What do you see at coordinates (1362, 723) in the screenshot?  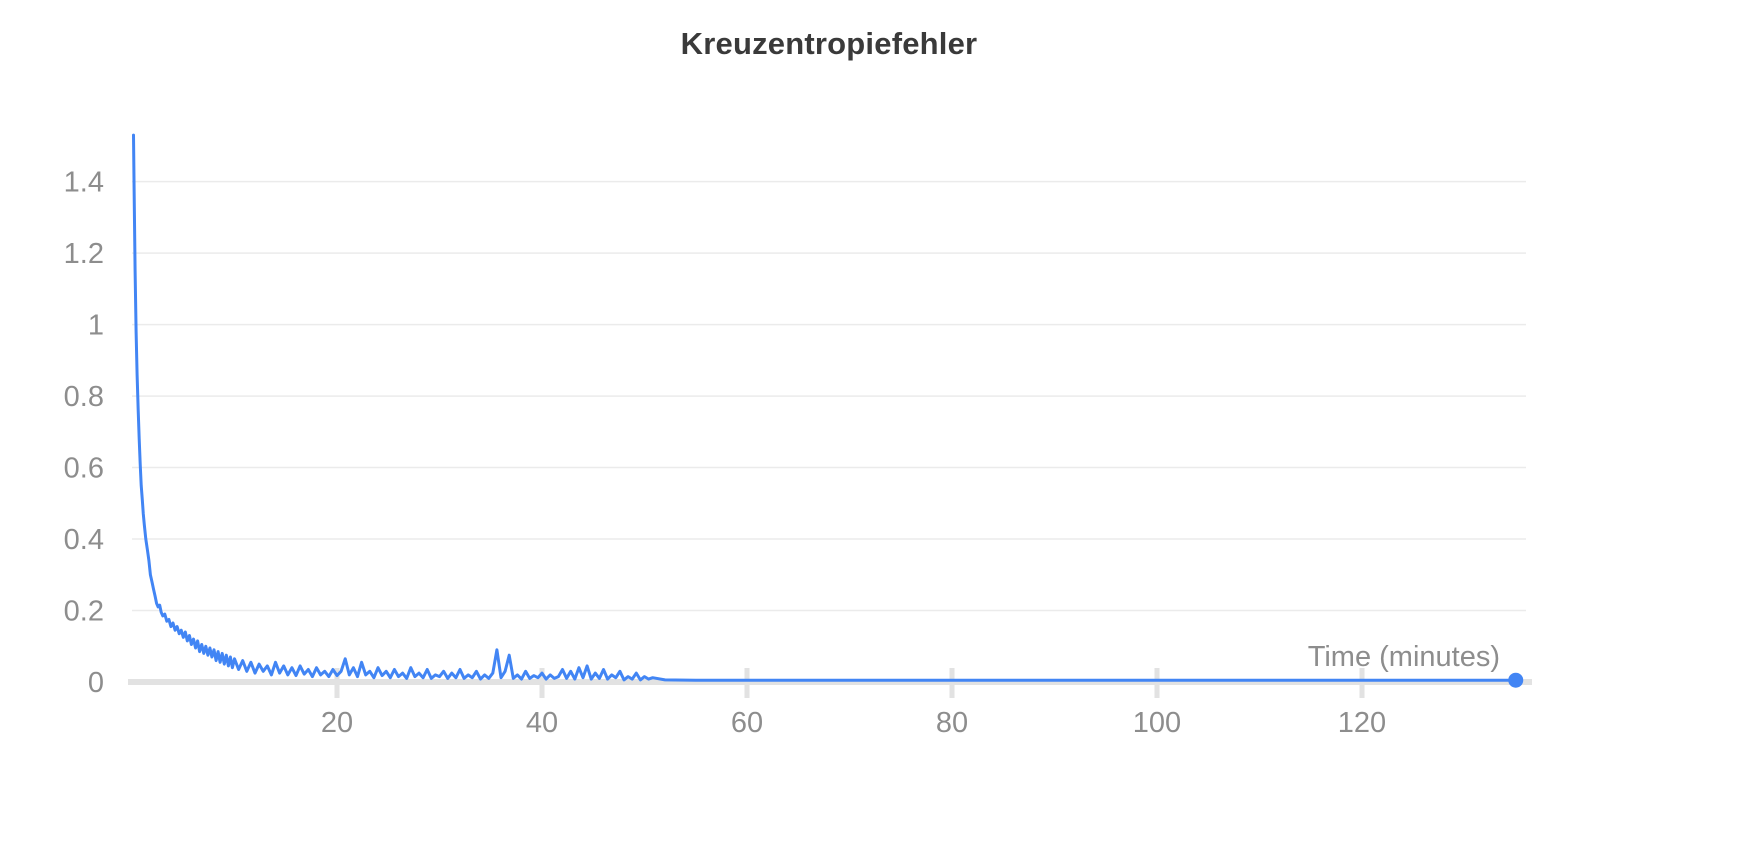 I see `x-tick-label: 120` at bounding box center [1362, 723].